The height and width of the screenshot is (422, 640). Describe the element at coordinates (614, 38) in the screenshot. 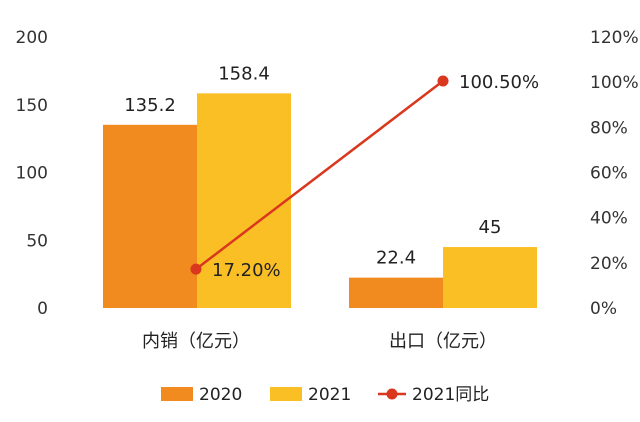

I see `right-tick-label: 120%` at that location.